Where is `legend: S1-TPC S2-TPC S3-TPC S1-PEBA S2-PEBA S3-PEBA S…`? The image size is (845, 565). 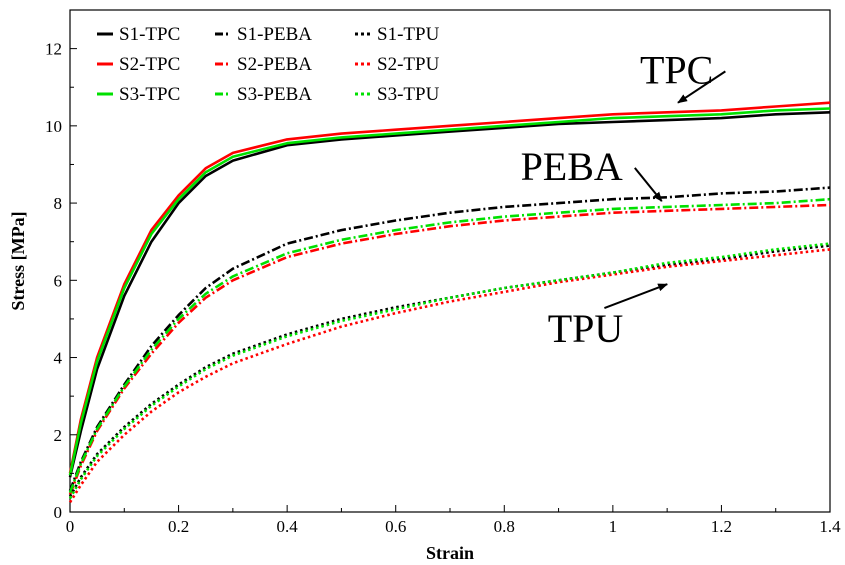 legend: S1-TPC S2-TPC S3-TPC S1-PEBA S2-PEBA S3-PEBA S… is located at coordinates (268, 64).